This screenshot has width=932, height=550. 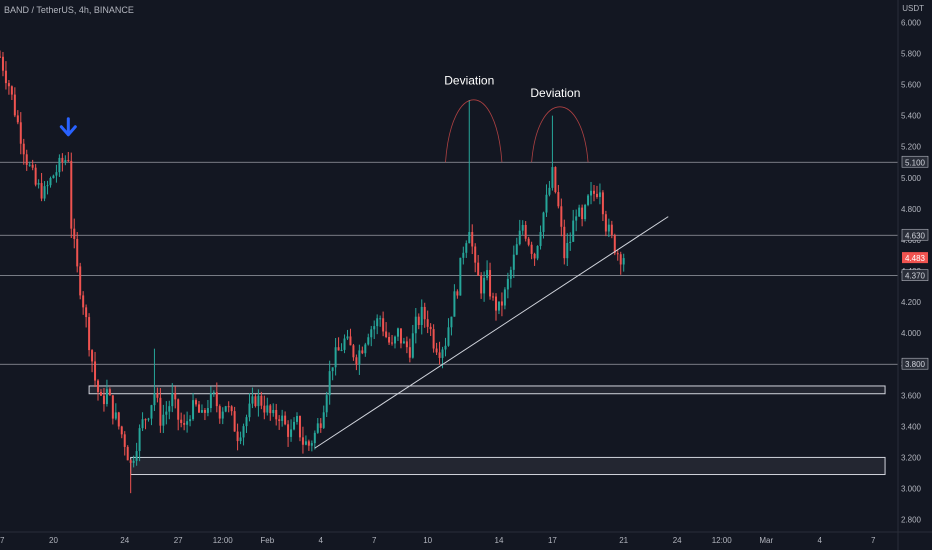 I want to click on level-price-box, so click(x=915, y=275).